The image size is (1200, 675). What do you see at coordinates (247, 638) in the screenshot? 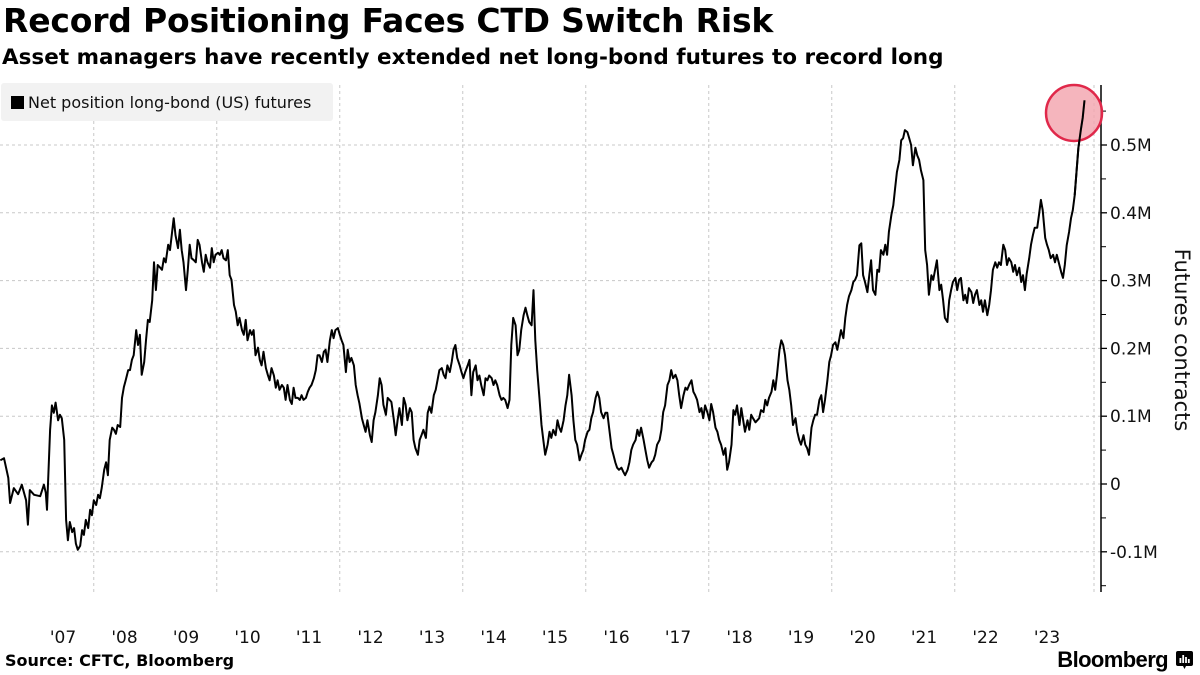
I see `x-tick-label: '10` at bounding box center [247, 638].